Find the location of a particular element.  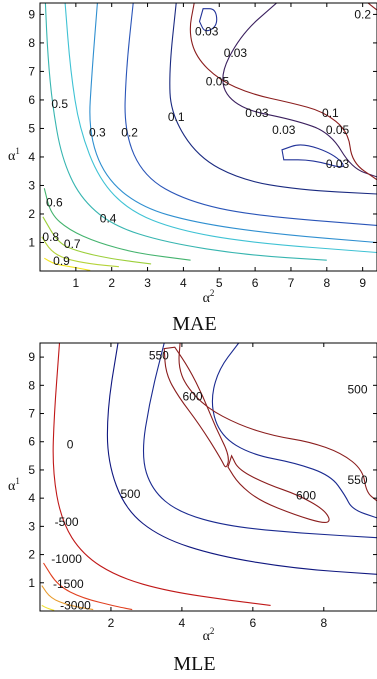

mle-ytick-label-1: 2 is located at coordinates (31, 555).